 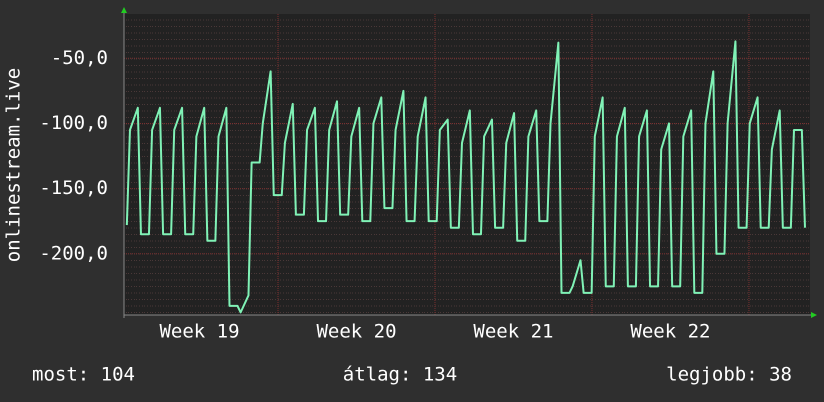 What do you see at coordinates (356, 332) in the screenshot?
I see `x-tick-label: Week 20` at bounding box center [356, 332].